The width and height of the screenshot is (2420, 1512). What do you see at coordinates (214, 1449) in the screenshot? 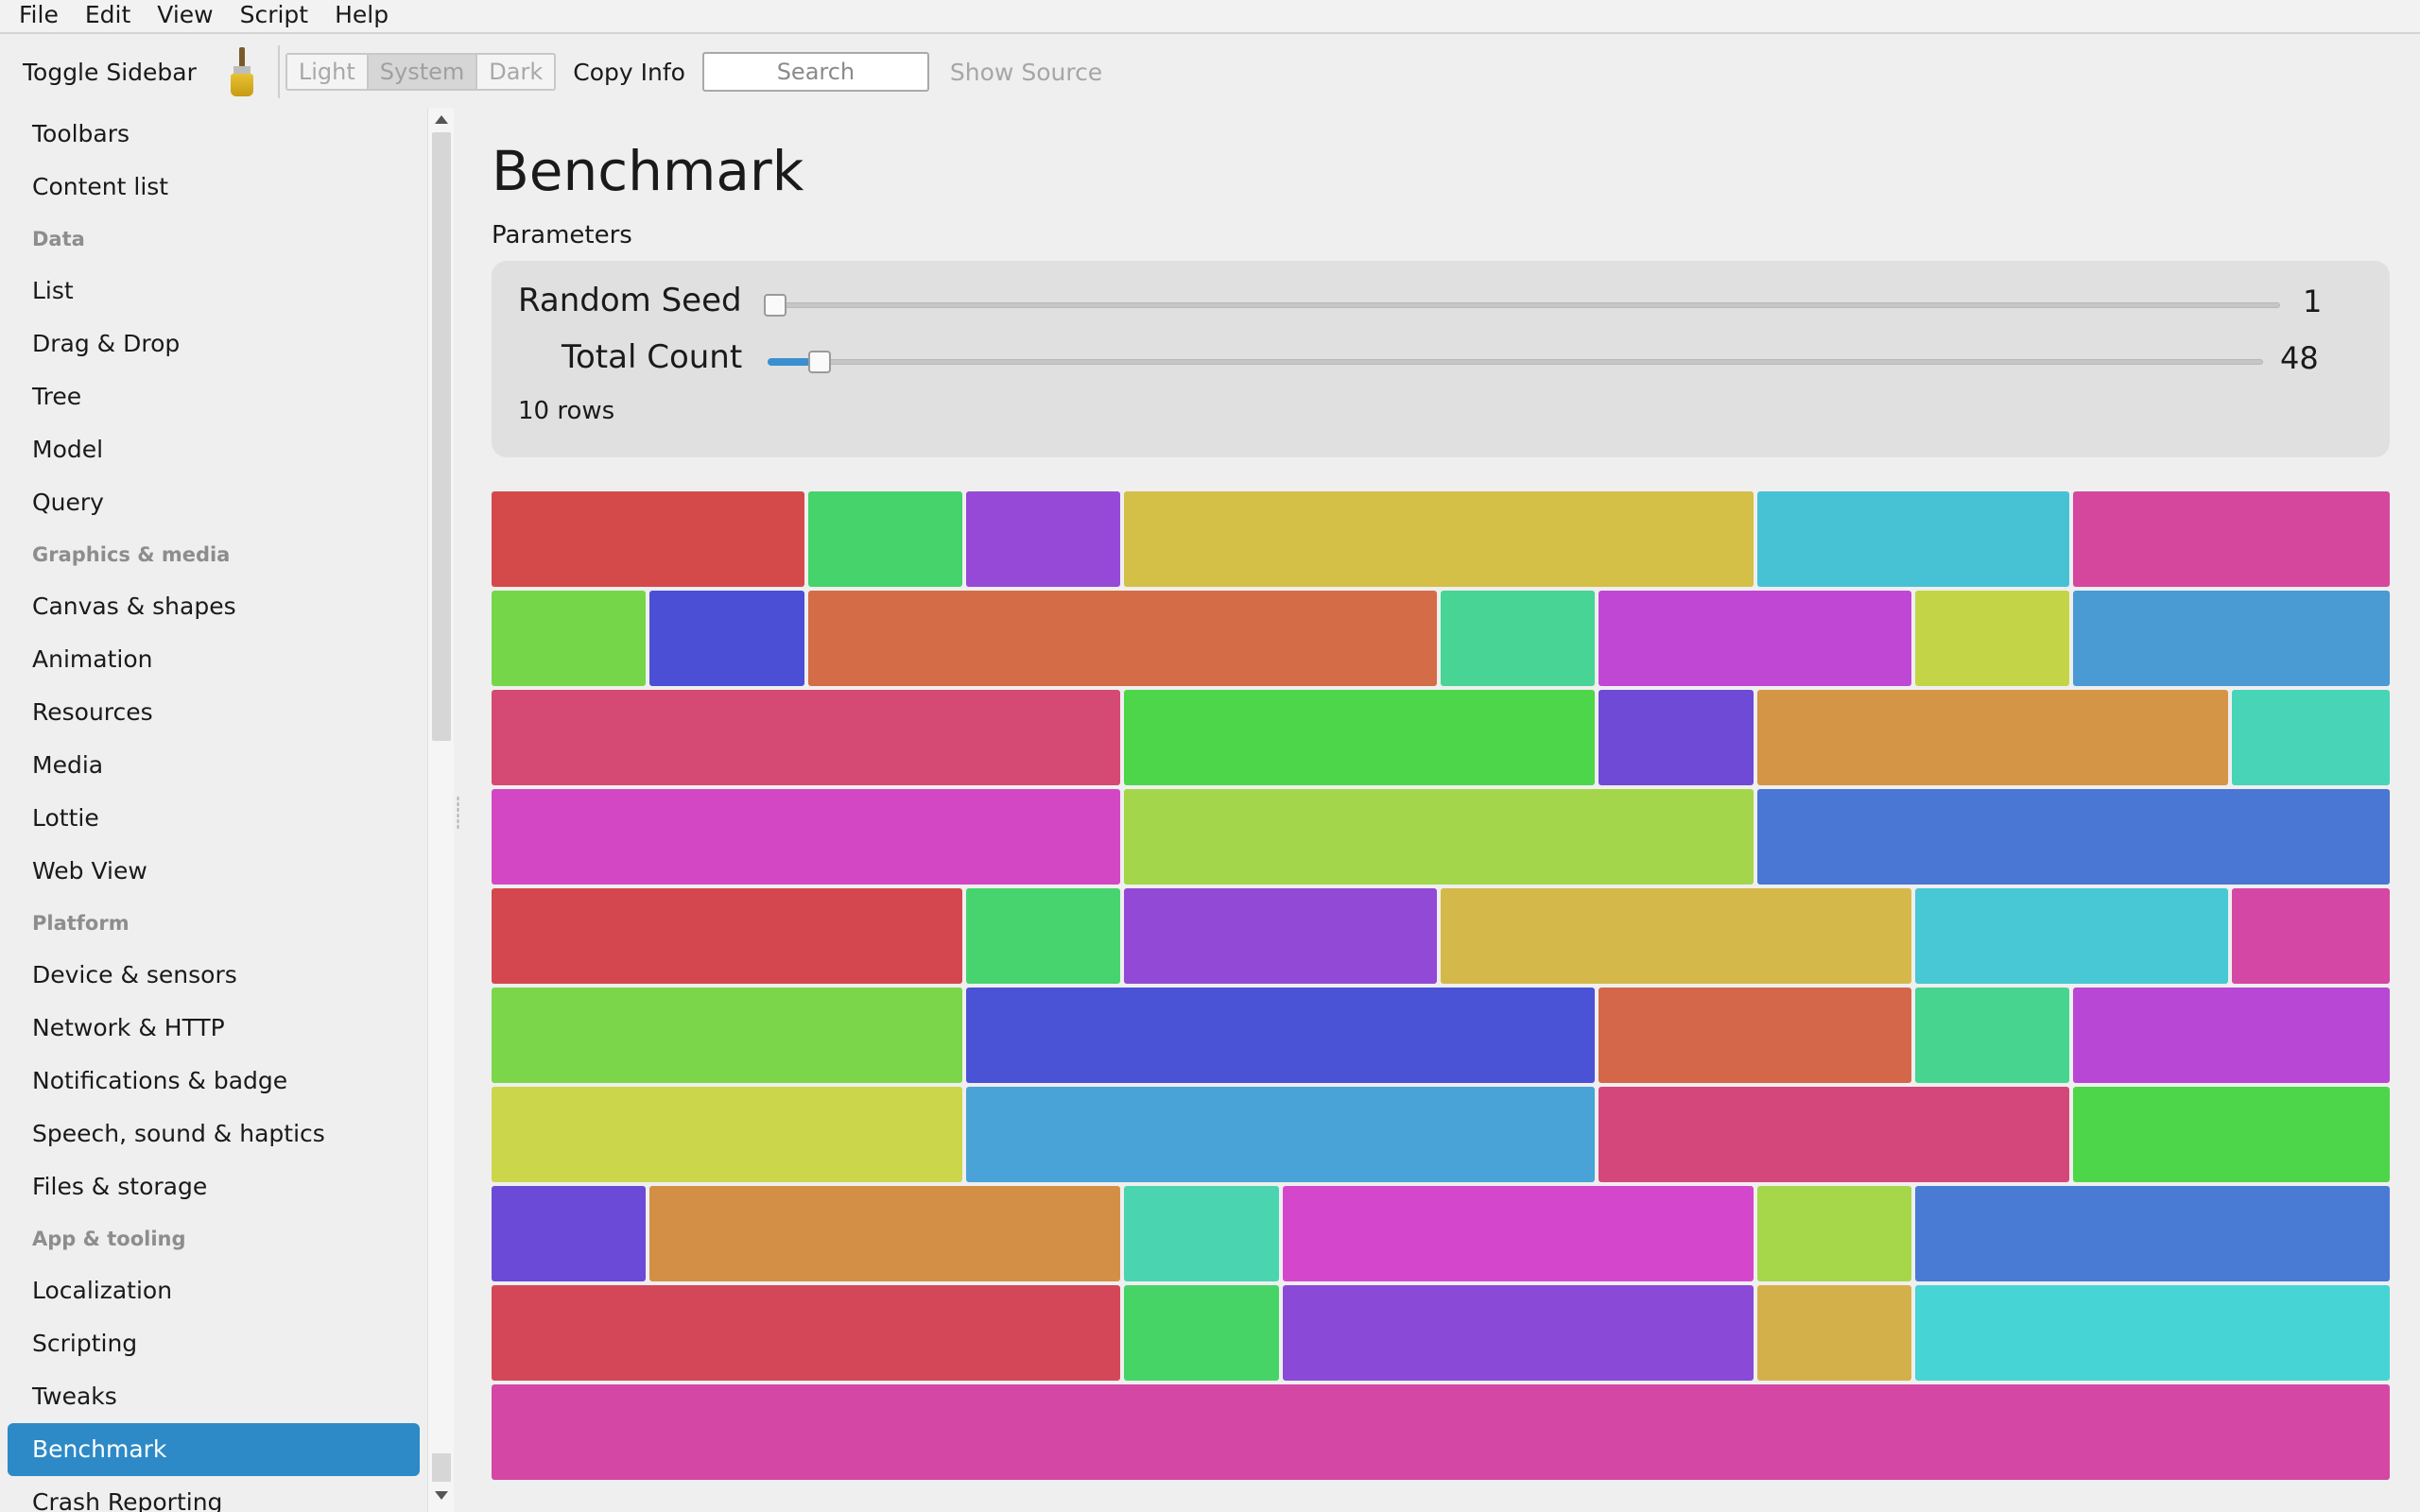
I see `sidebar-item-benchmark: Benchmark` at bounding box center [214, 1449].